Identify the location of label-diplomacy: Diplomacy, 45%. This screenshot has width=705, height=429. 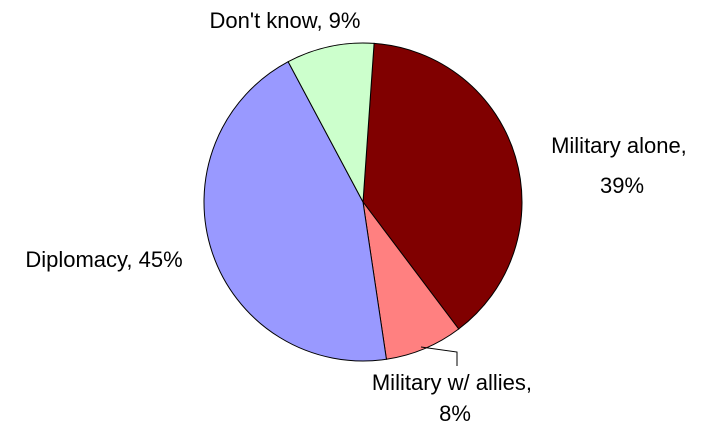
(103, 259).